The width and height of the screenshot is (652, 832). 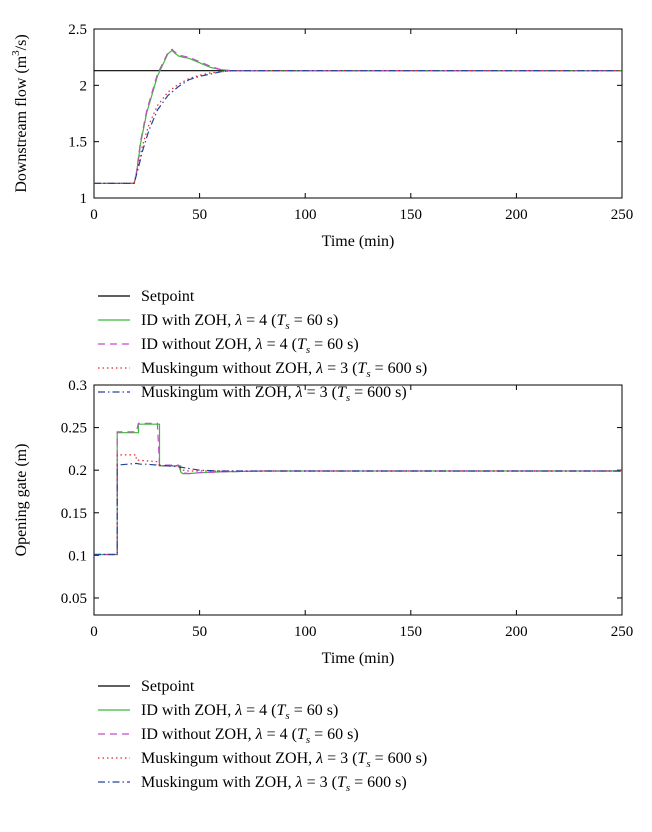 I want to click on y-tick-label: 0.15, so click(x=74, y=514).